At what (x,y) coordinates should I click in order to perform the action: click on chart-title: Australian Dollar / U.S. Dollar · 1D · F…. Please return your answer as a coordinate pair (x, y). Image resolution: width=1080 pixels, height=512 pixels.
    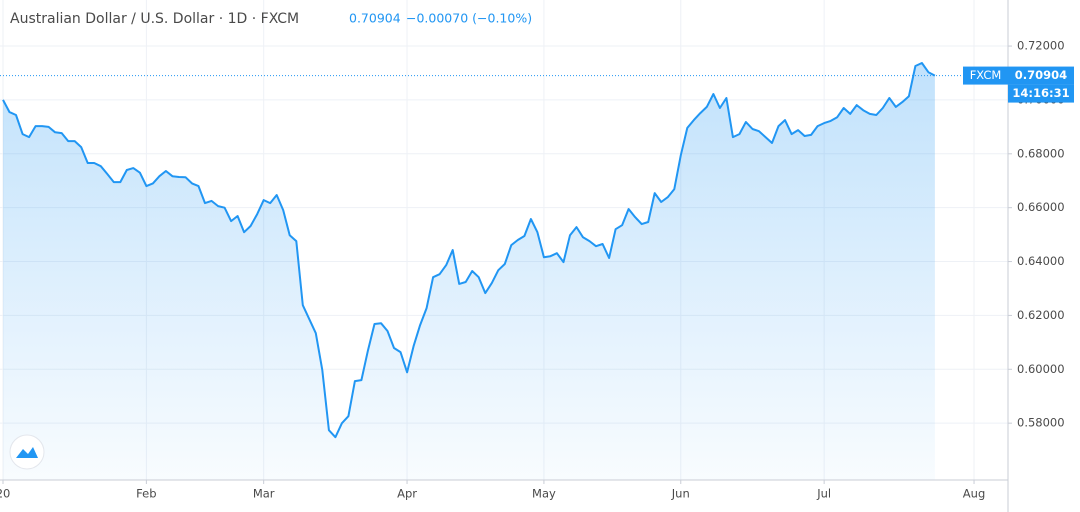
    Looking at the image, I should click on (154, 19).